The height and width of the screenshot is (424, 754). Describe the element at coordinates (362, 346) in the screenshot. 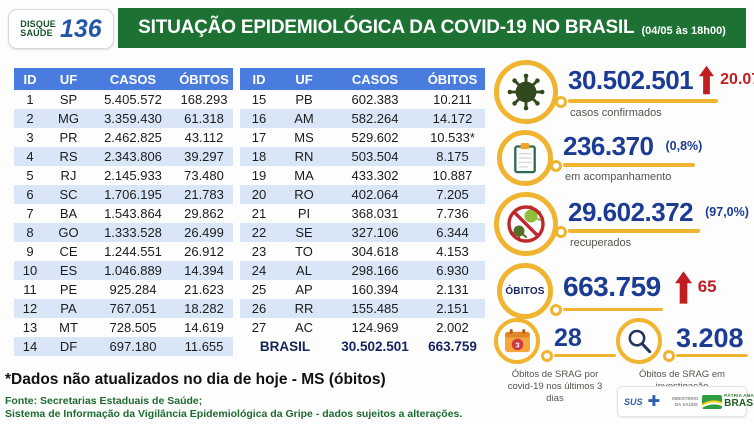

I see `brasil-total-row: BRASIL 30.502.501 663.759` at that location.